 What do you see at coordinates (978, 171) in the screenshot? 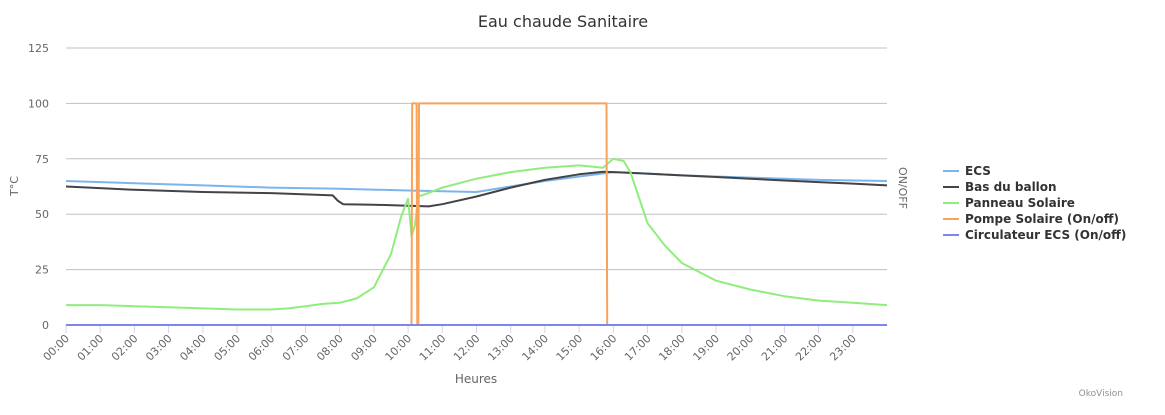
I see `legend-item: ECS` at bounding box center [978, 171].